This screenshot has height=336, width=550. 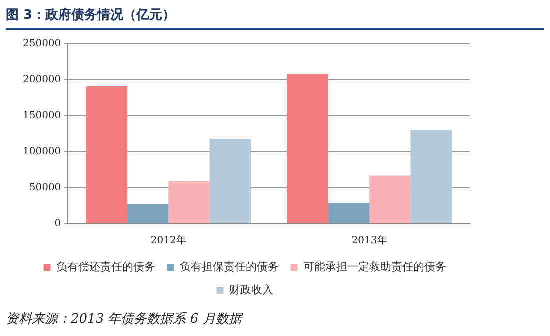 What do you see at coordinates (275, 18) in the screenshot?
I see `chart-title: 图 3：政府债务情况（亿元）` at bounding box center [275, 18].